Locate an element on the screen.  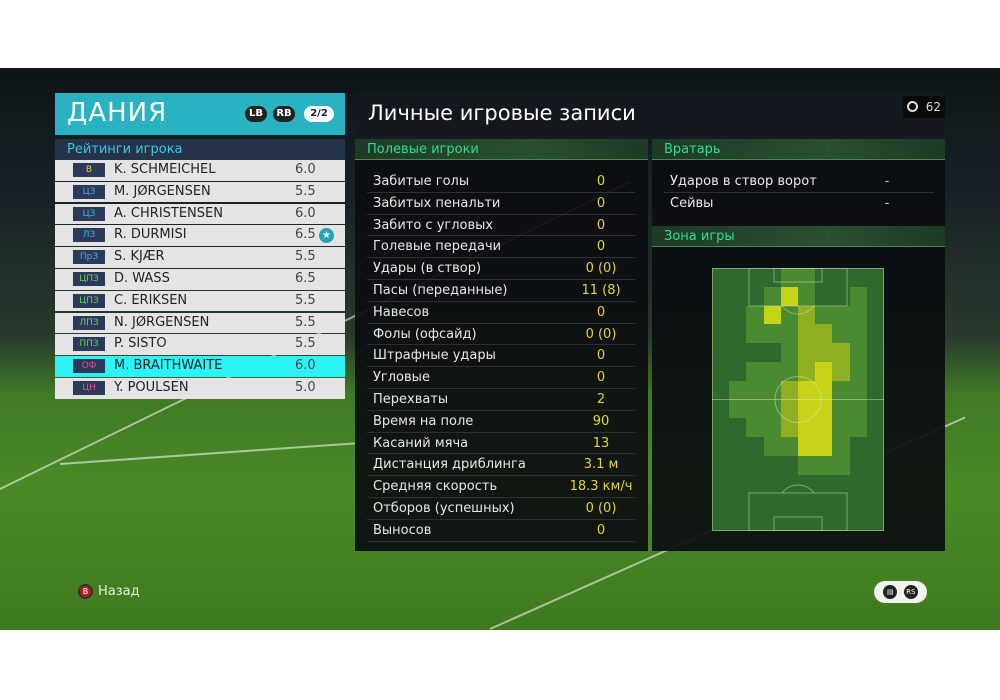
position-badge: ЦЗ is located at coordinates (89, 213).